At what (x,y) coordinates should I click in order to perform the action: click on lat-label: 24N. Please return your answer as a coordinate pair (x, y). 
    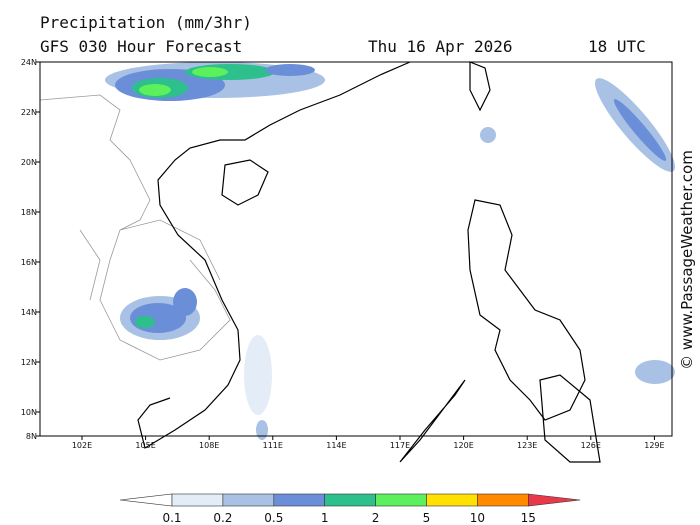
    Looking at the image, I should click on (29, 62).